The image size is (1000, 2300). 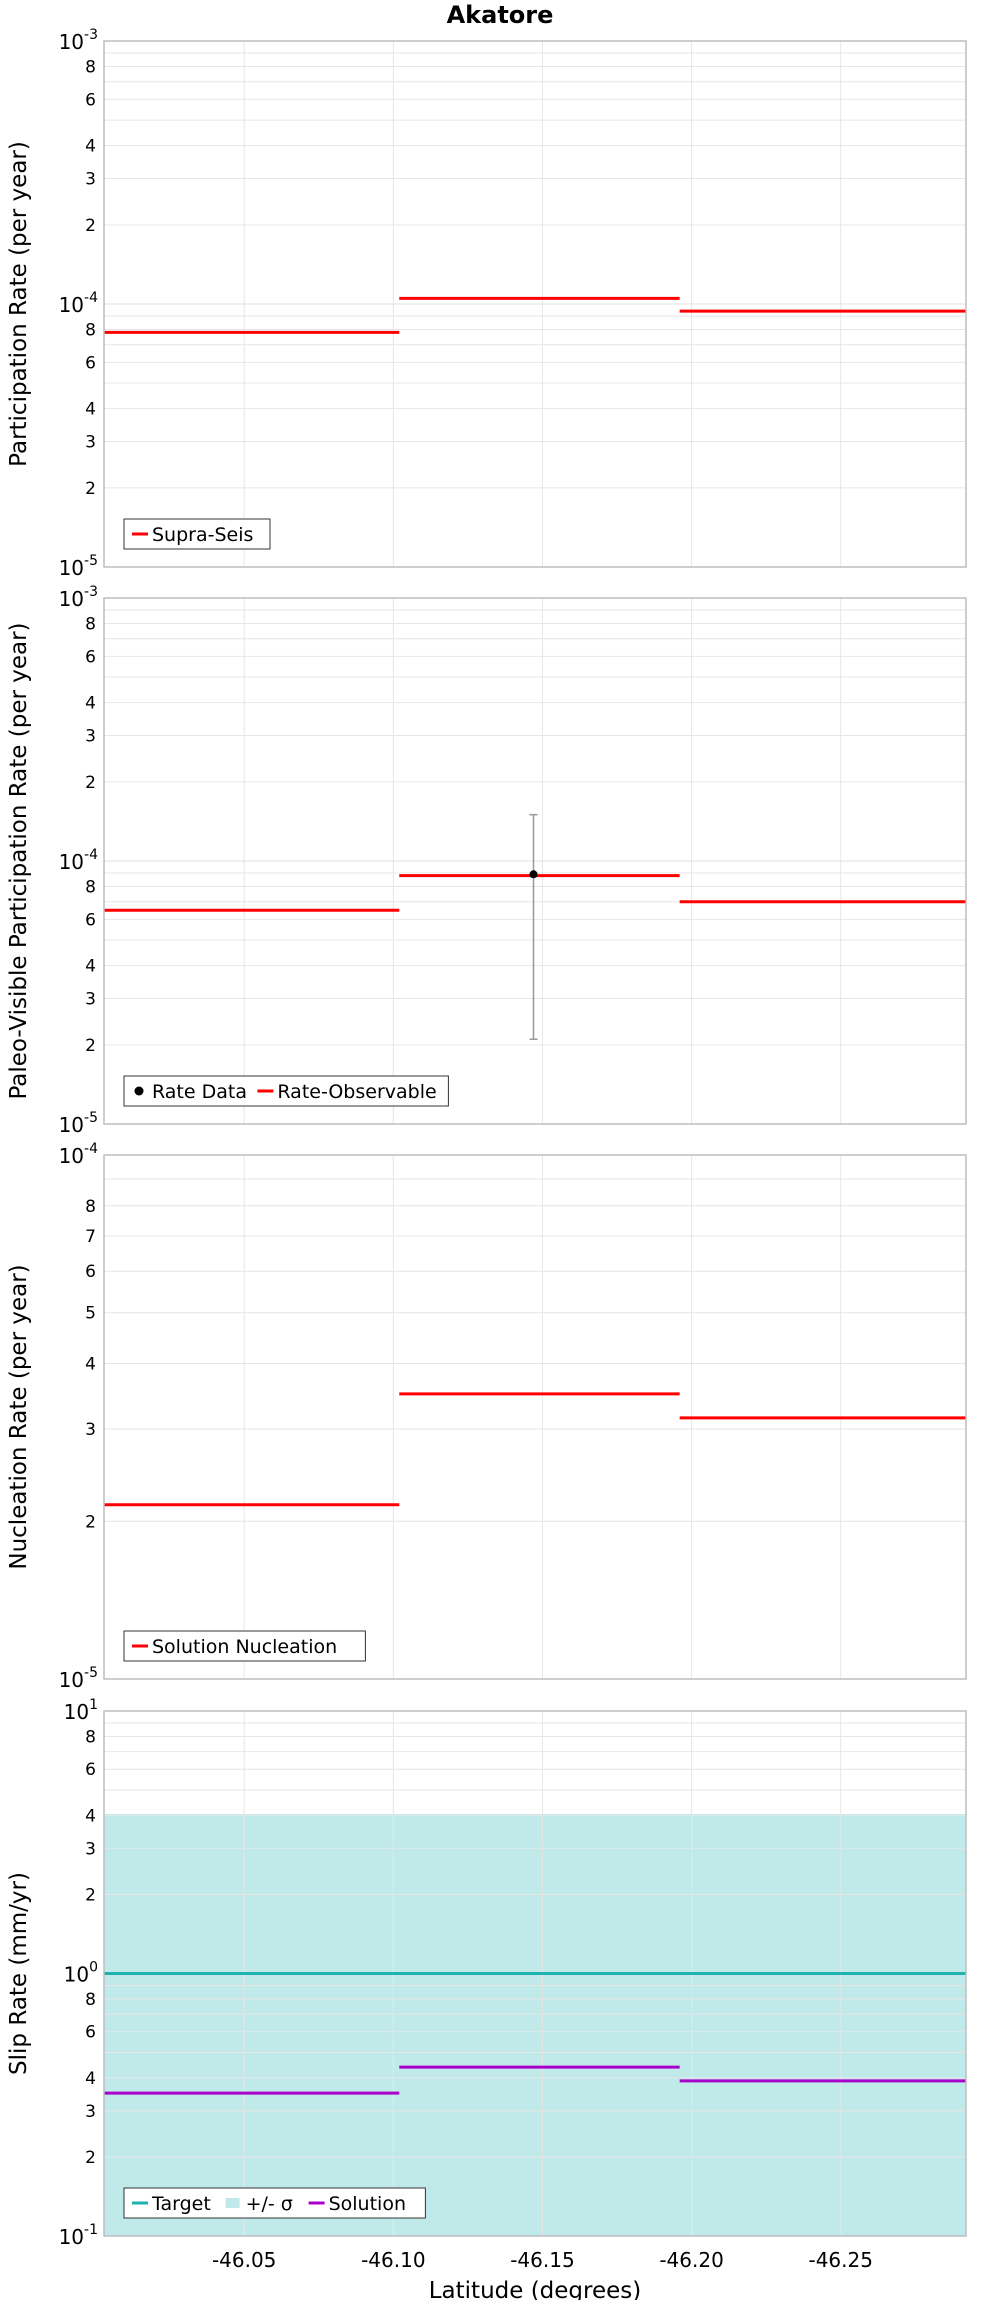 I want to click on y-tick-label: 7, so click(x=90, y=1237).